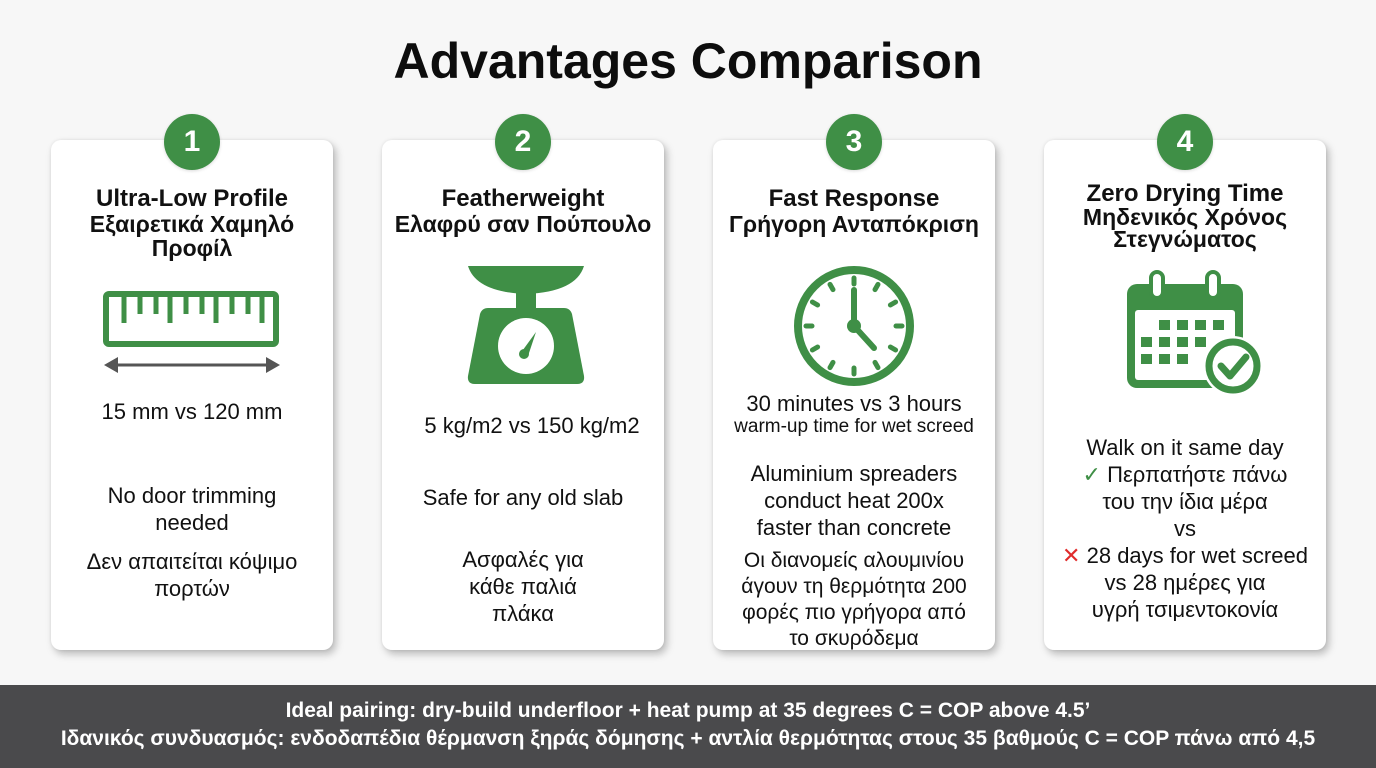  I want to click on check-icon: ✓, so click(1091, 474).